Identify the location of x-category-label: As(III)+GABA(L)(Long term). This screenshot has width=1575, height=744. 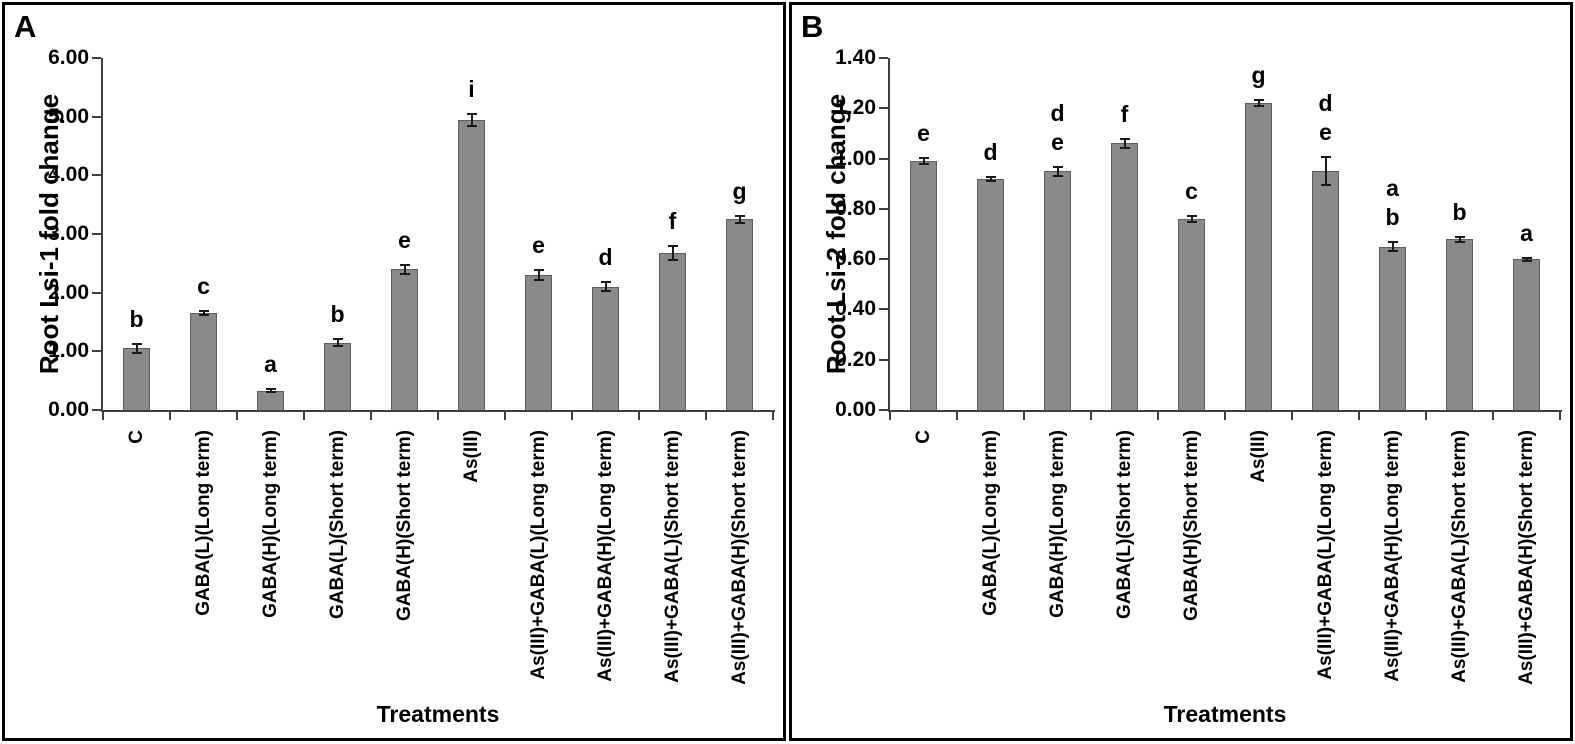
(1325, 555).